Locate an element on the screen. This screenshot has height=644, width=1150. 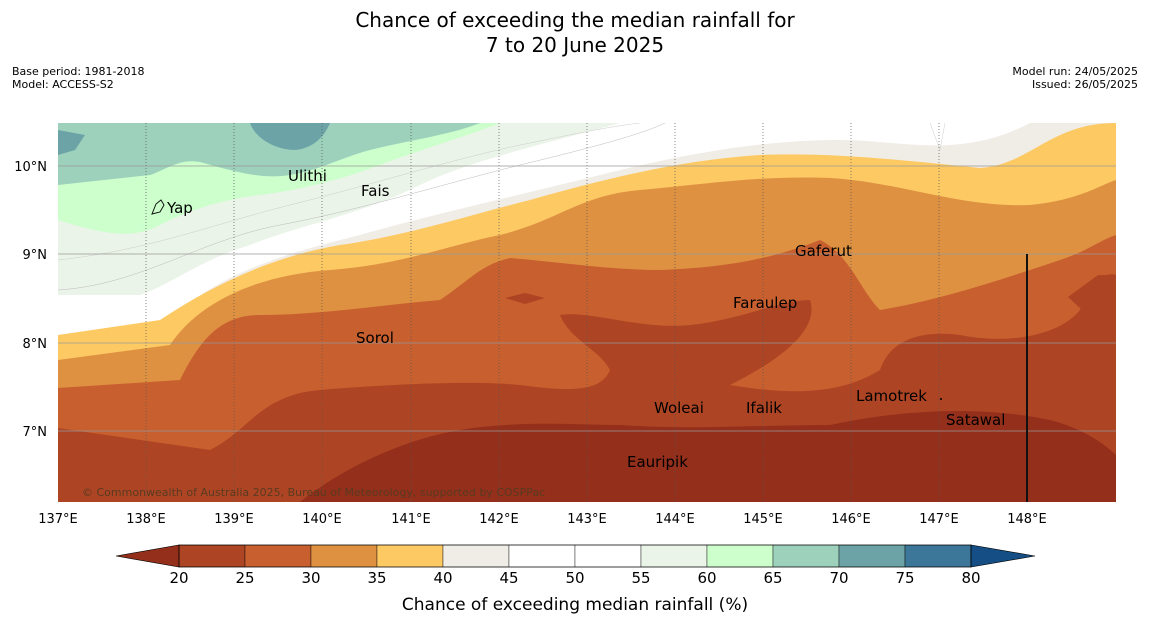
cb-tick-45: 45 is located at coordinates (508, 578).